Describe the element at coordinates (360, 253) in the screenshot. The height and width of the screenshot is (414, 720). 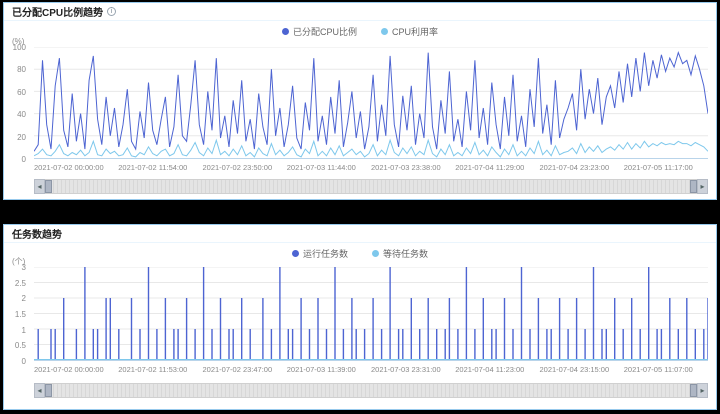
I see `legend: 运行任务数 等待任务数` at that location.